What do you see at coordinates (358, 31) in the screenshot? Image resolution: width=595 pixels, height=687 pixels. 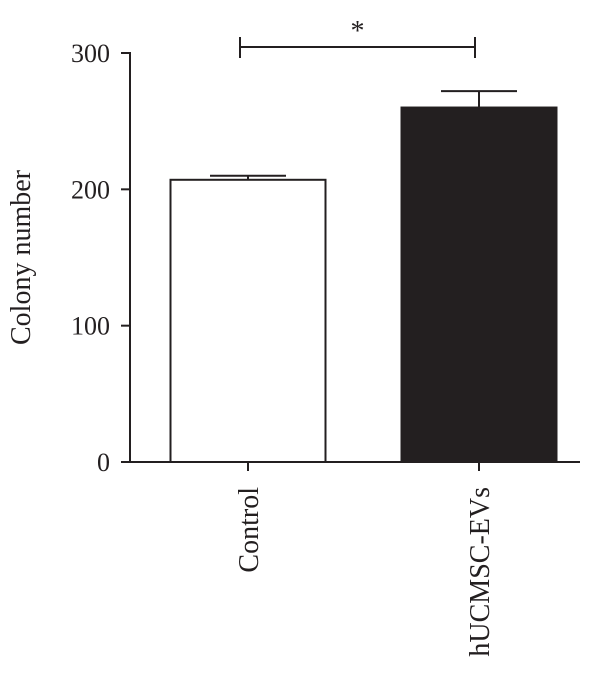 I see `significance-star: *` at bounding box center [358, 31].